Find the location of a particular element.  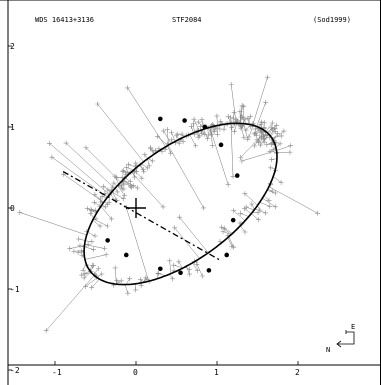

y-axis-ticks: 2 1 0 -1 -2 is located at coordinates (14, 208).